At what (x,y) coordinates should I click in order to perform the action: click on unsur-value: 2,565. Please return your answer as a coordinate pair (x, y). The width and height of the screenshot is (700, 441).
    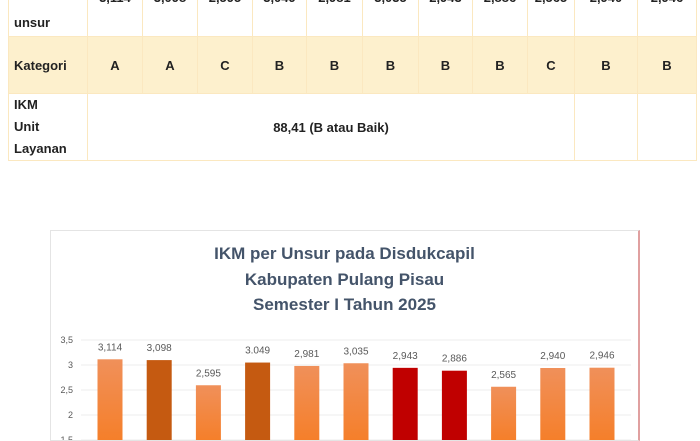
    Looking at the image, I should click on (551, 3).